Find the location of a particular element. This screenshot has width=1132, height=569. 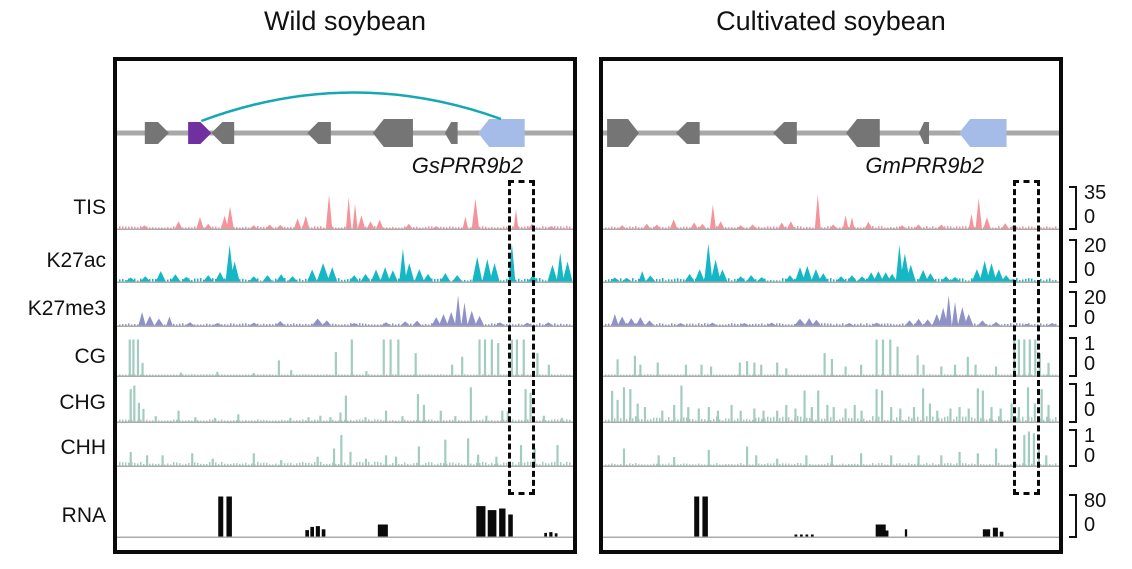

track-chh-cultivated is located at coordinates (831, 449).